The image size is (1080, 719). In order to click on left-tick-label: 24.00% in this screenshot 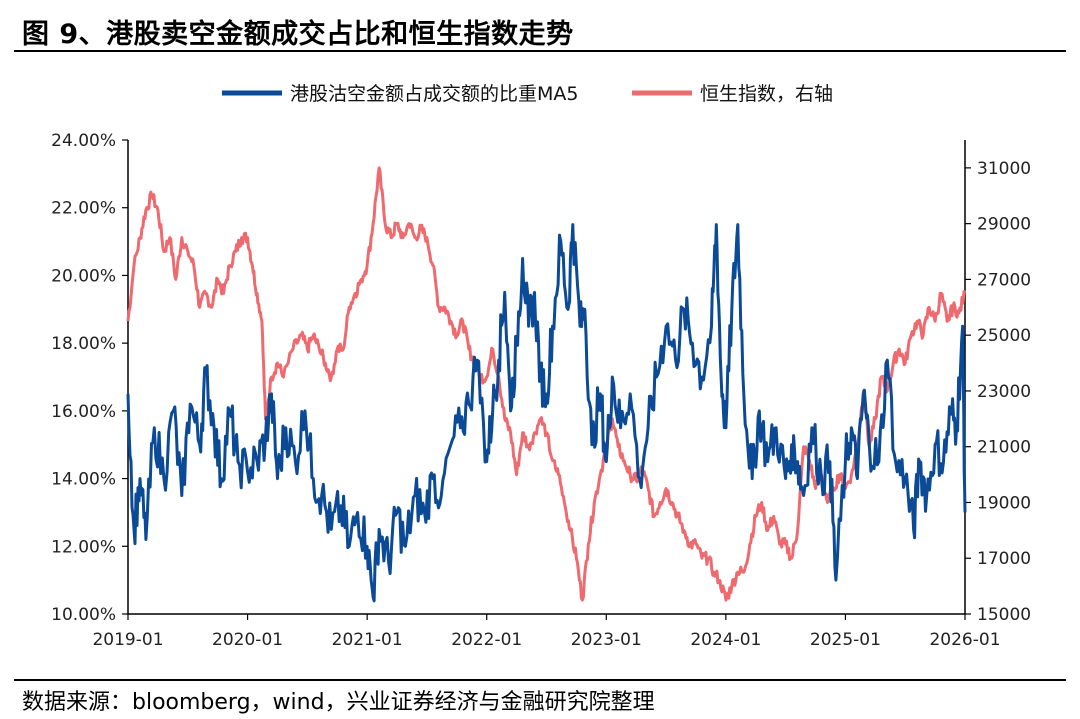, I will do `click(83, 141)`.